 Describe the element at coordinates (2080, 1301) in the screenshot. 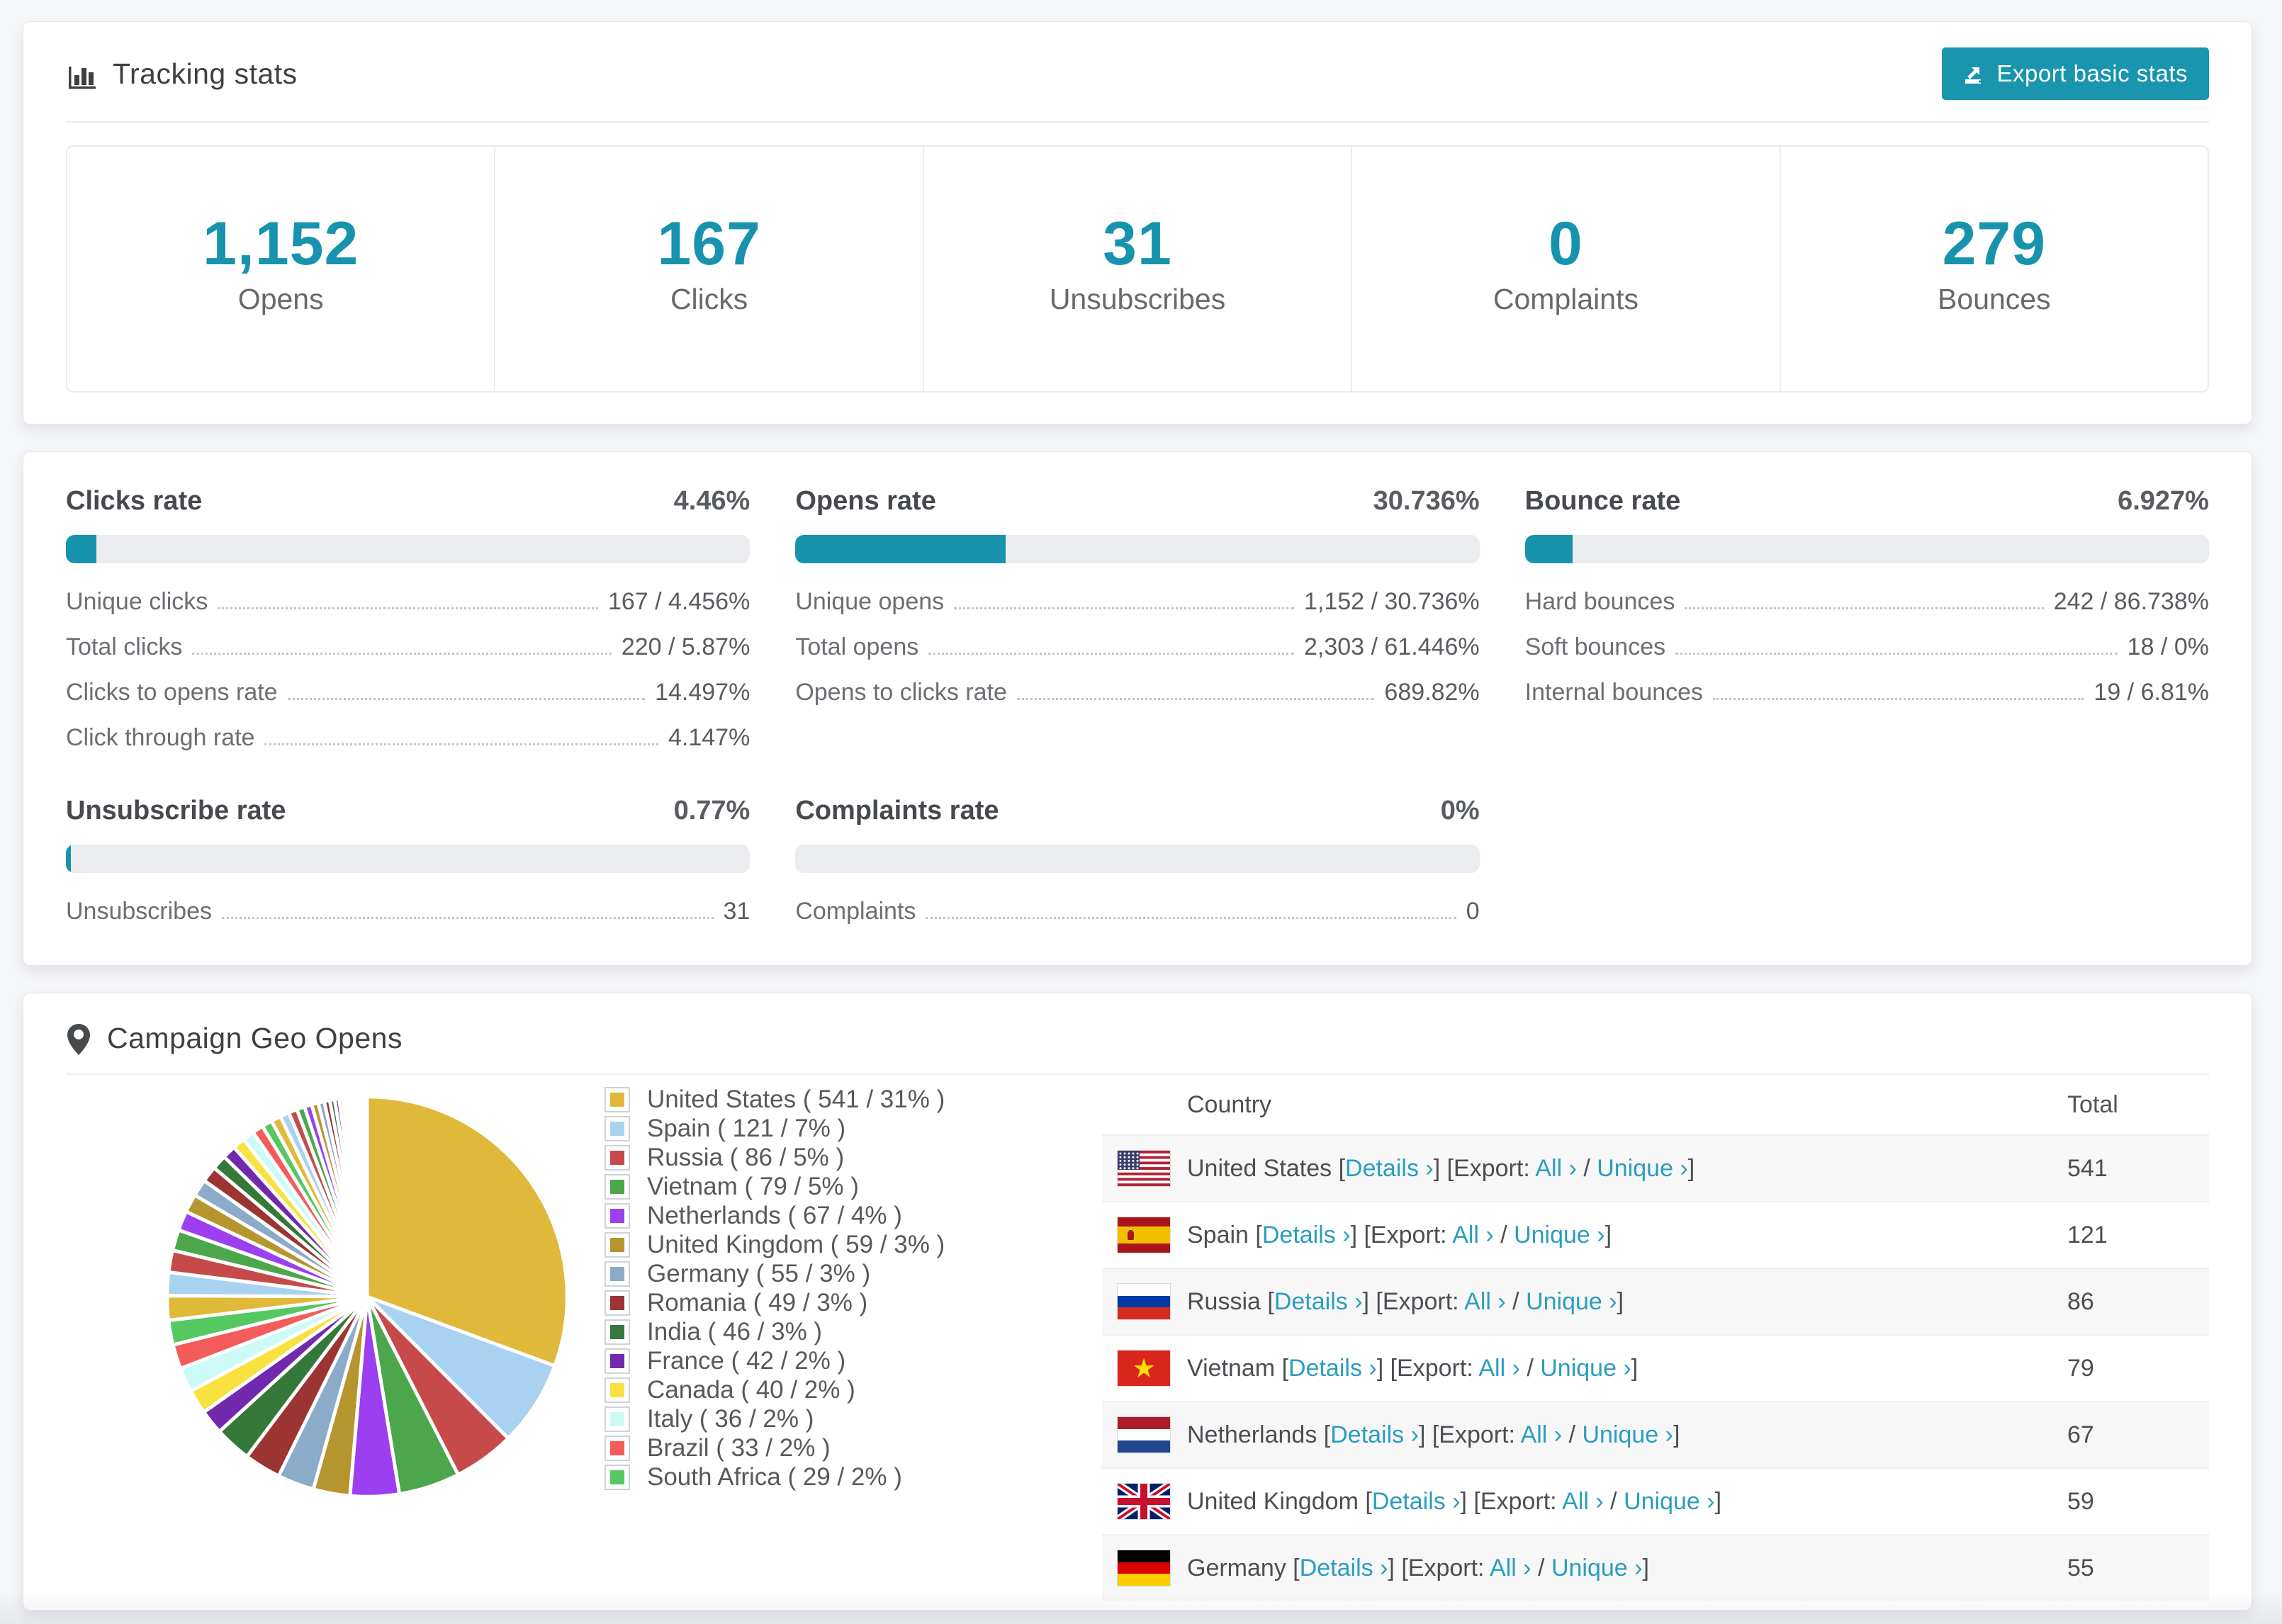

I see `total-cell: 86` at that location.